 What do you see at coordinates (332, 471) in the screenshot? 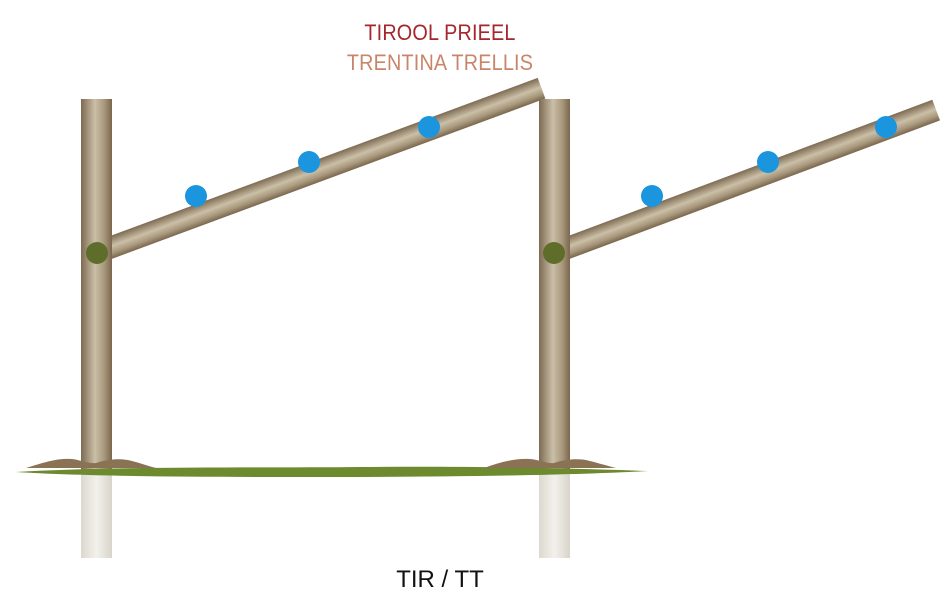
I see `ground-line` at bounding box center [332, 471].